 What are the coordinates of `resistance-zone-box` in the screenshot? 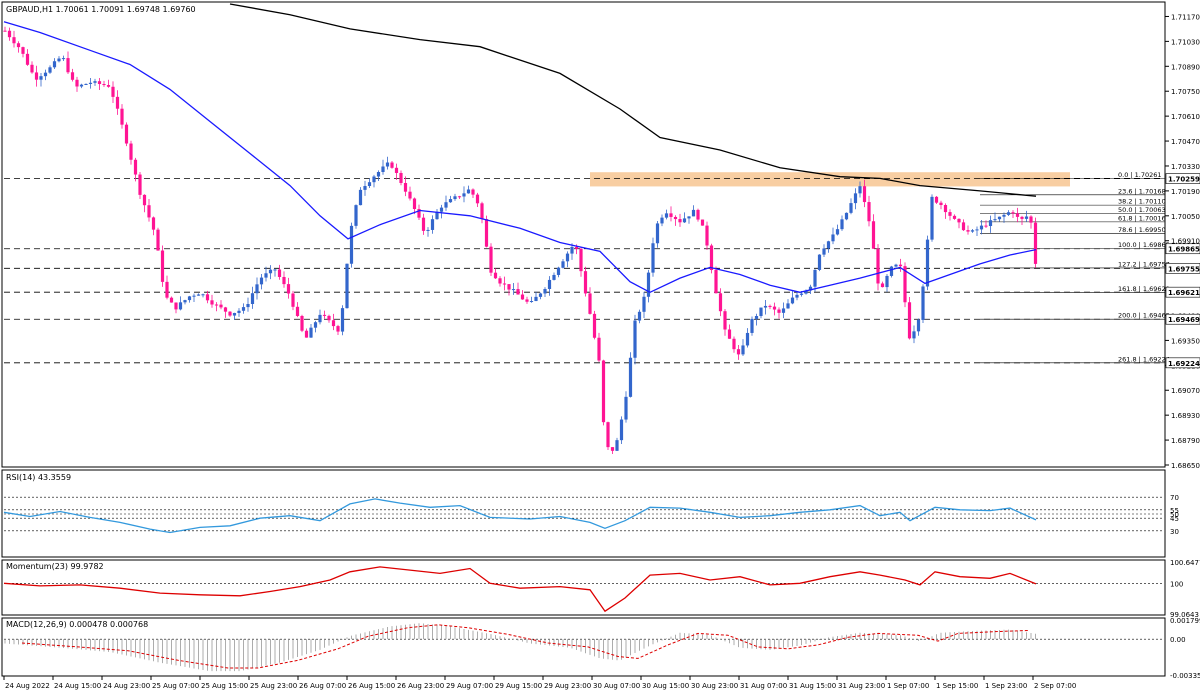 It's located at (830, 179).